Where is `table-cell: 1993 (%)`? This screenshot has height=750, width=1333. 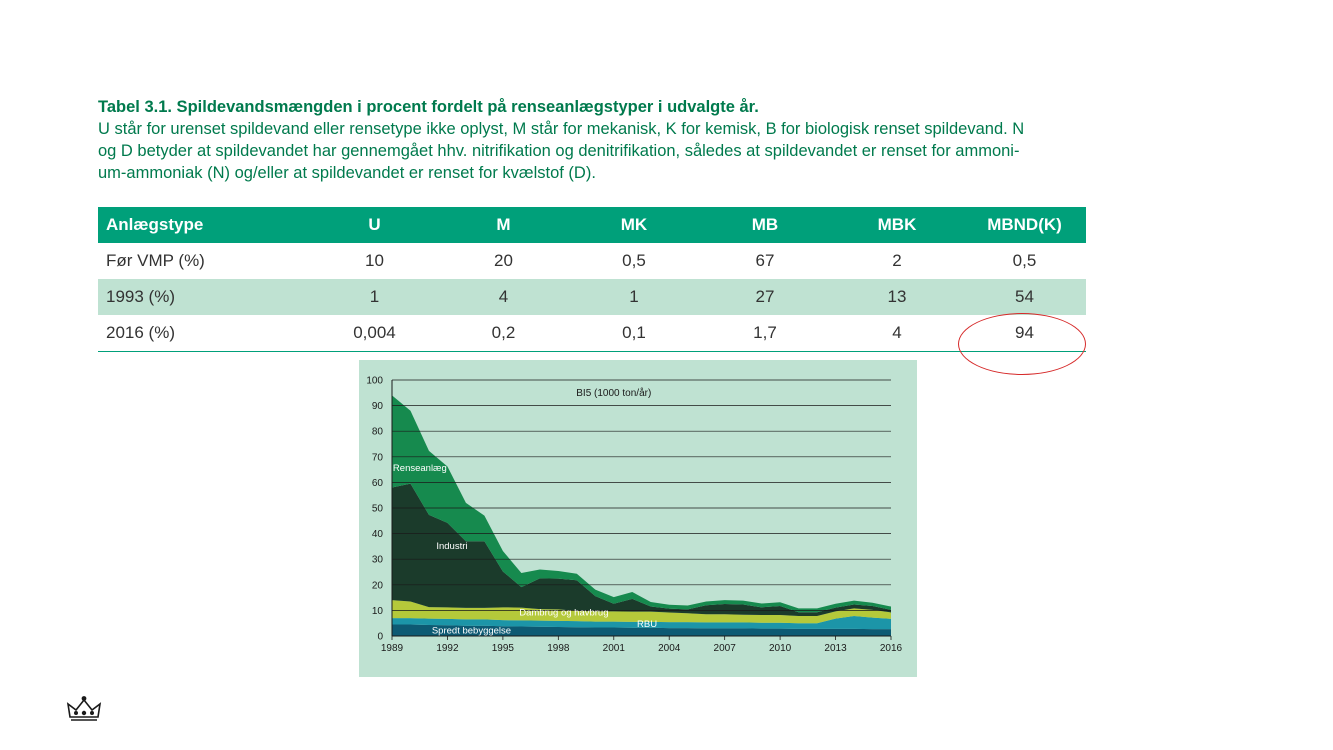
table-cell: 1993 (%) is located at coordinates (204, 297).